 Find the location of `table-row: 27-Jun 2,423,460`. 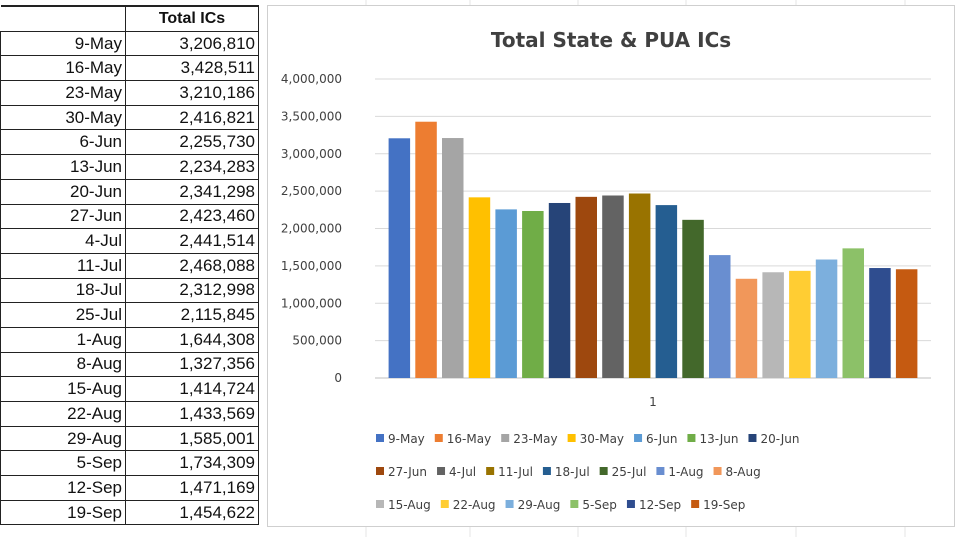

table-row: 27-Jun 2,423,460 is located at coordinates (129, 216).